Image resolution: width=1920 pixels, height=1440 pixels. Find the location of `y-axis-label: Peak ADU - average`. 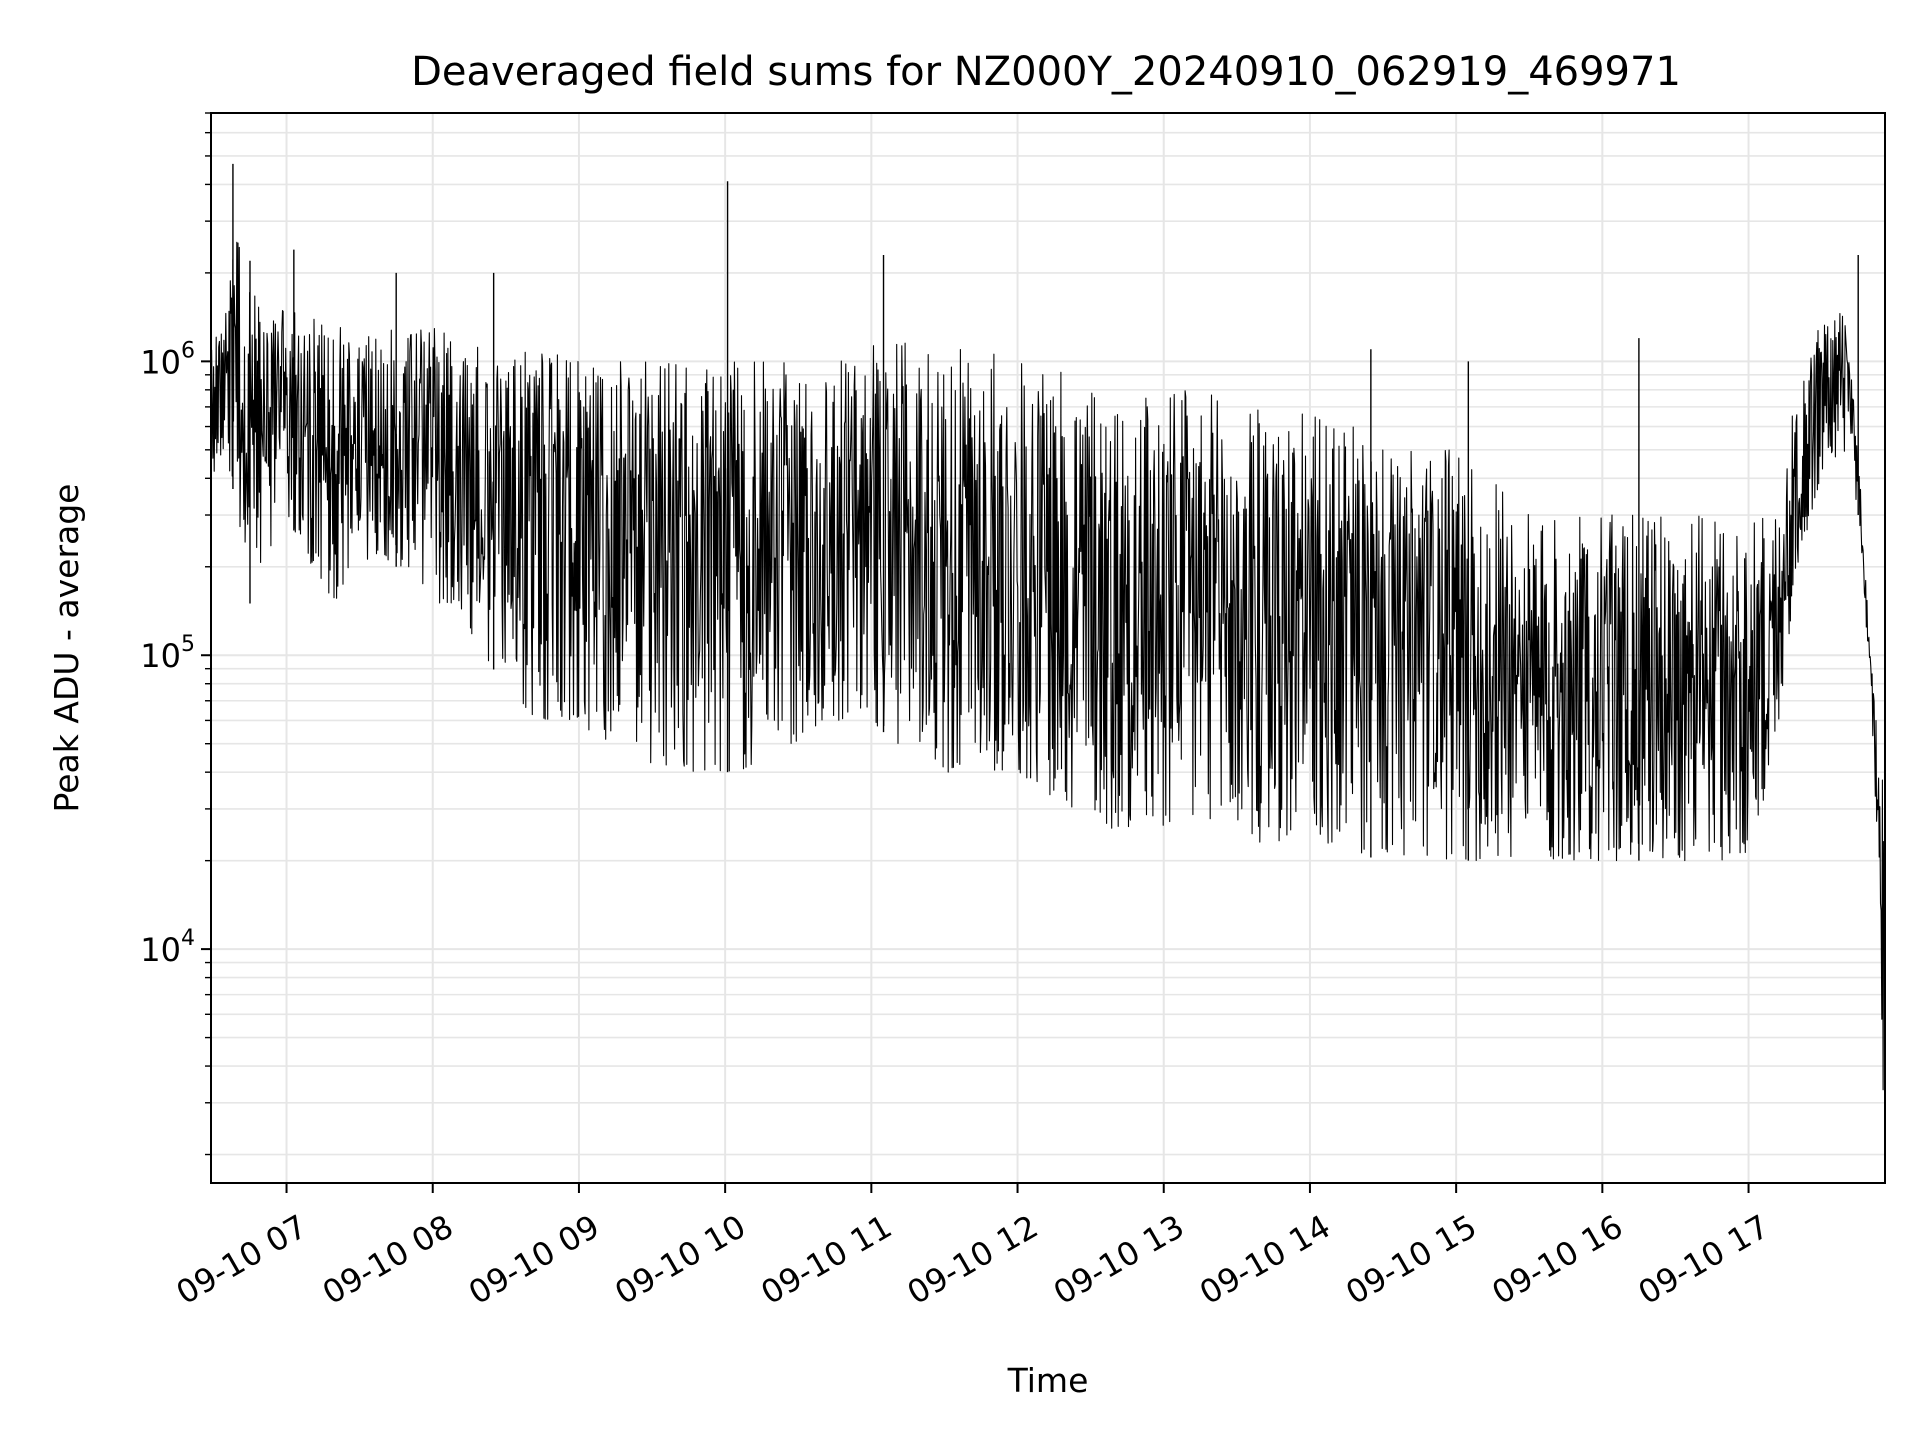

y-axis-label: Peak ADU - average is located at coordinates (66, 648).